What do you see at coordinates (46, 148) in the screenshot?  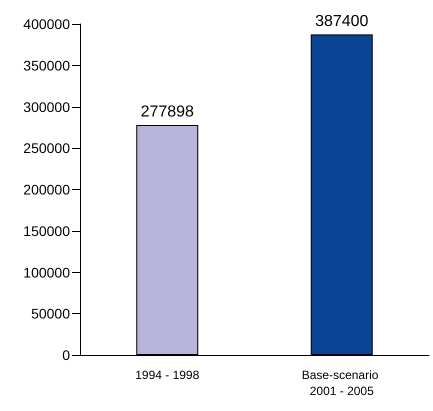 I see `y-tick-label: 250000` at bounding box center [46, 148].